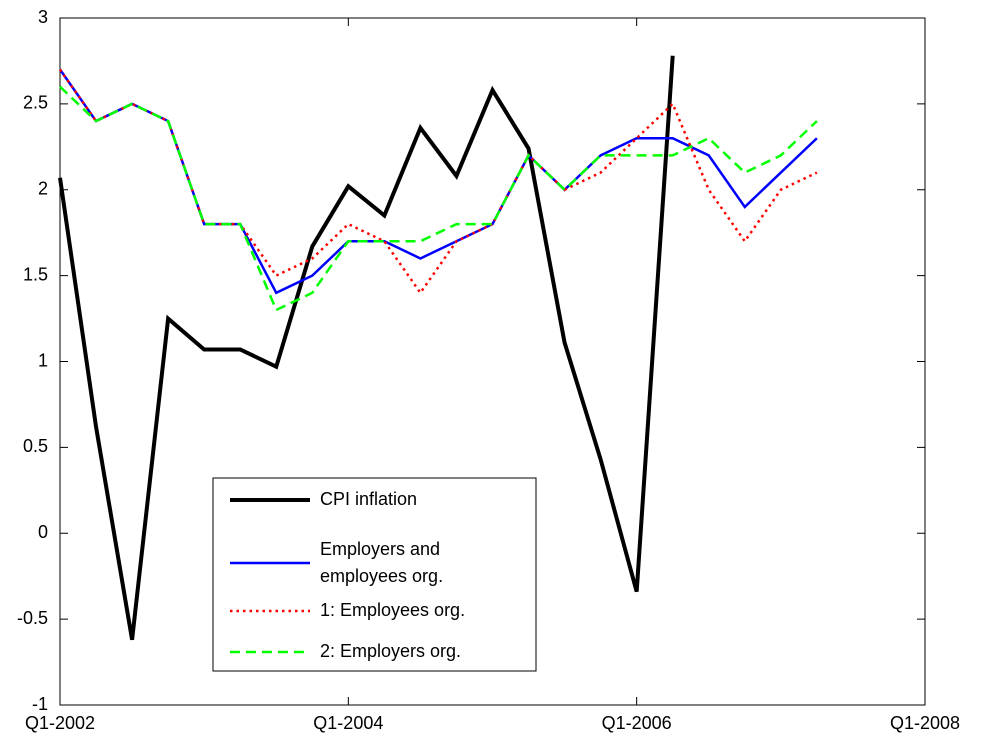 This screenshot has width=985, height=743. I want to click on legend-box, so click(374, 574).